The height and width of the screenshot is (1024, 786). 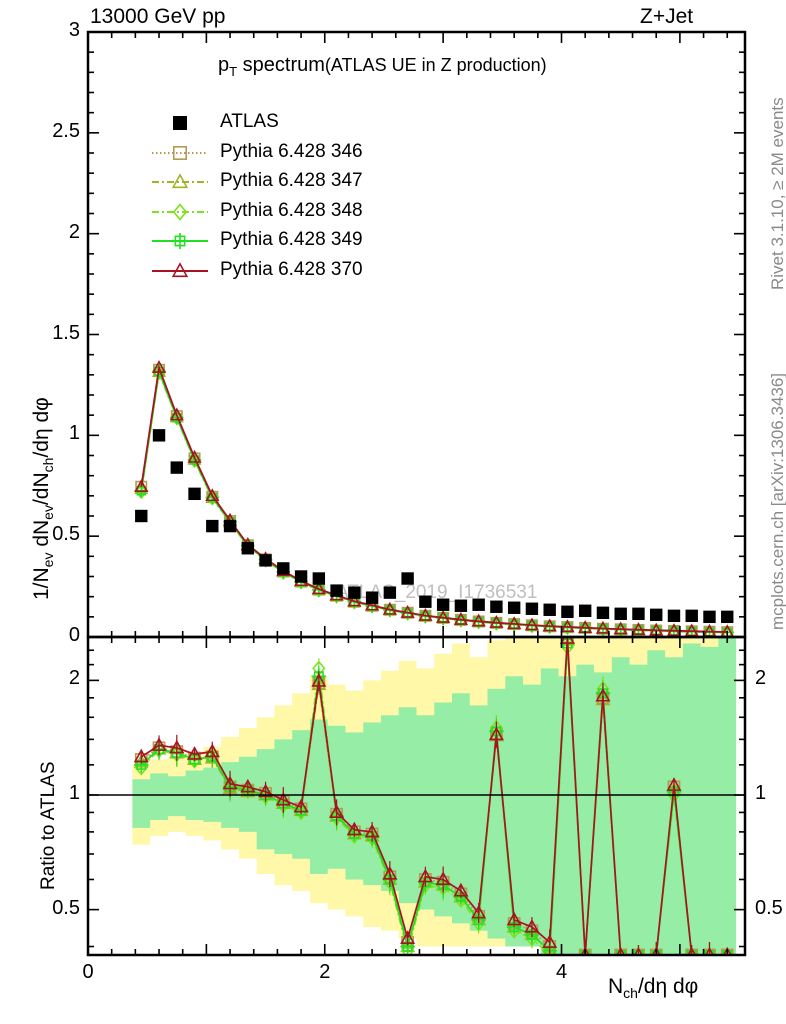 What do you see at coordinates (74, 231) in the screenshot?
I see `main-y-tick-label: 2` at bounding box center [74, 231].